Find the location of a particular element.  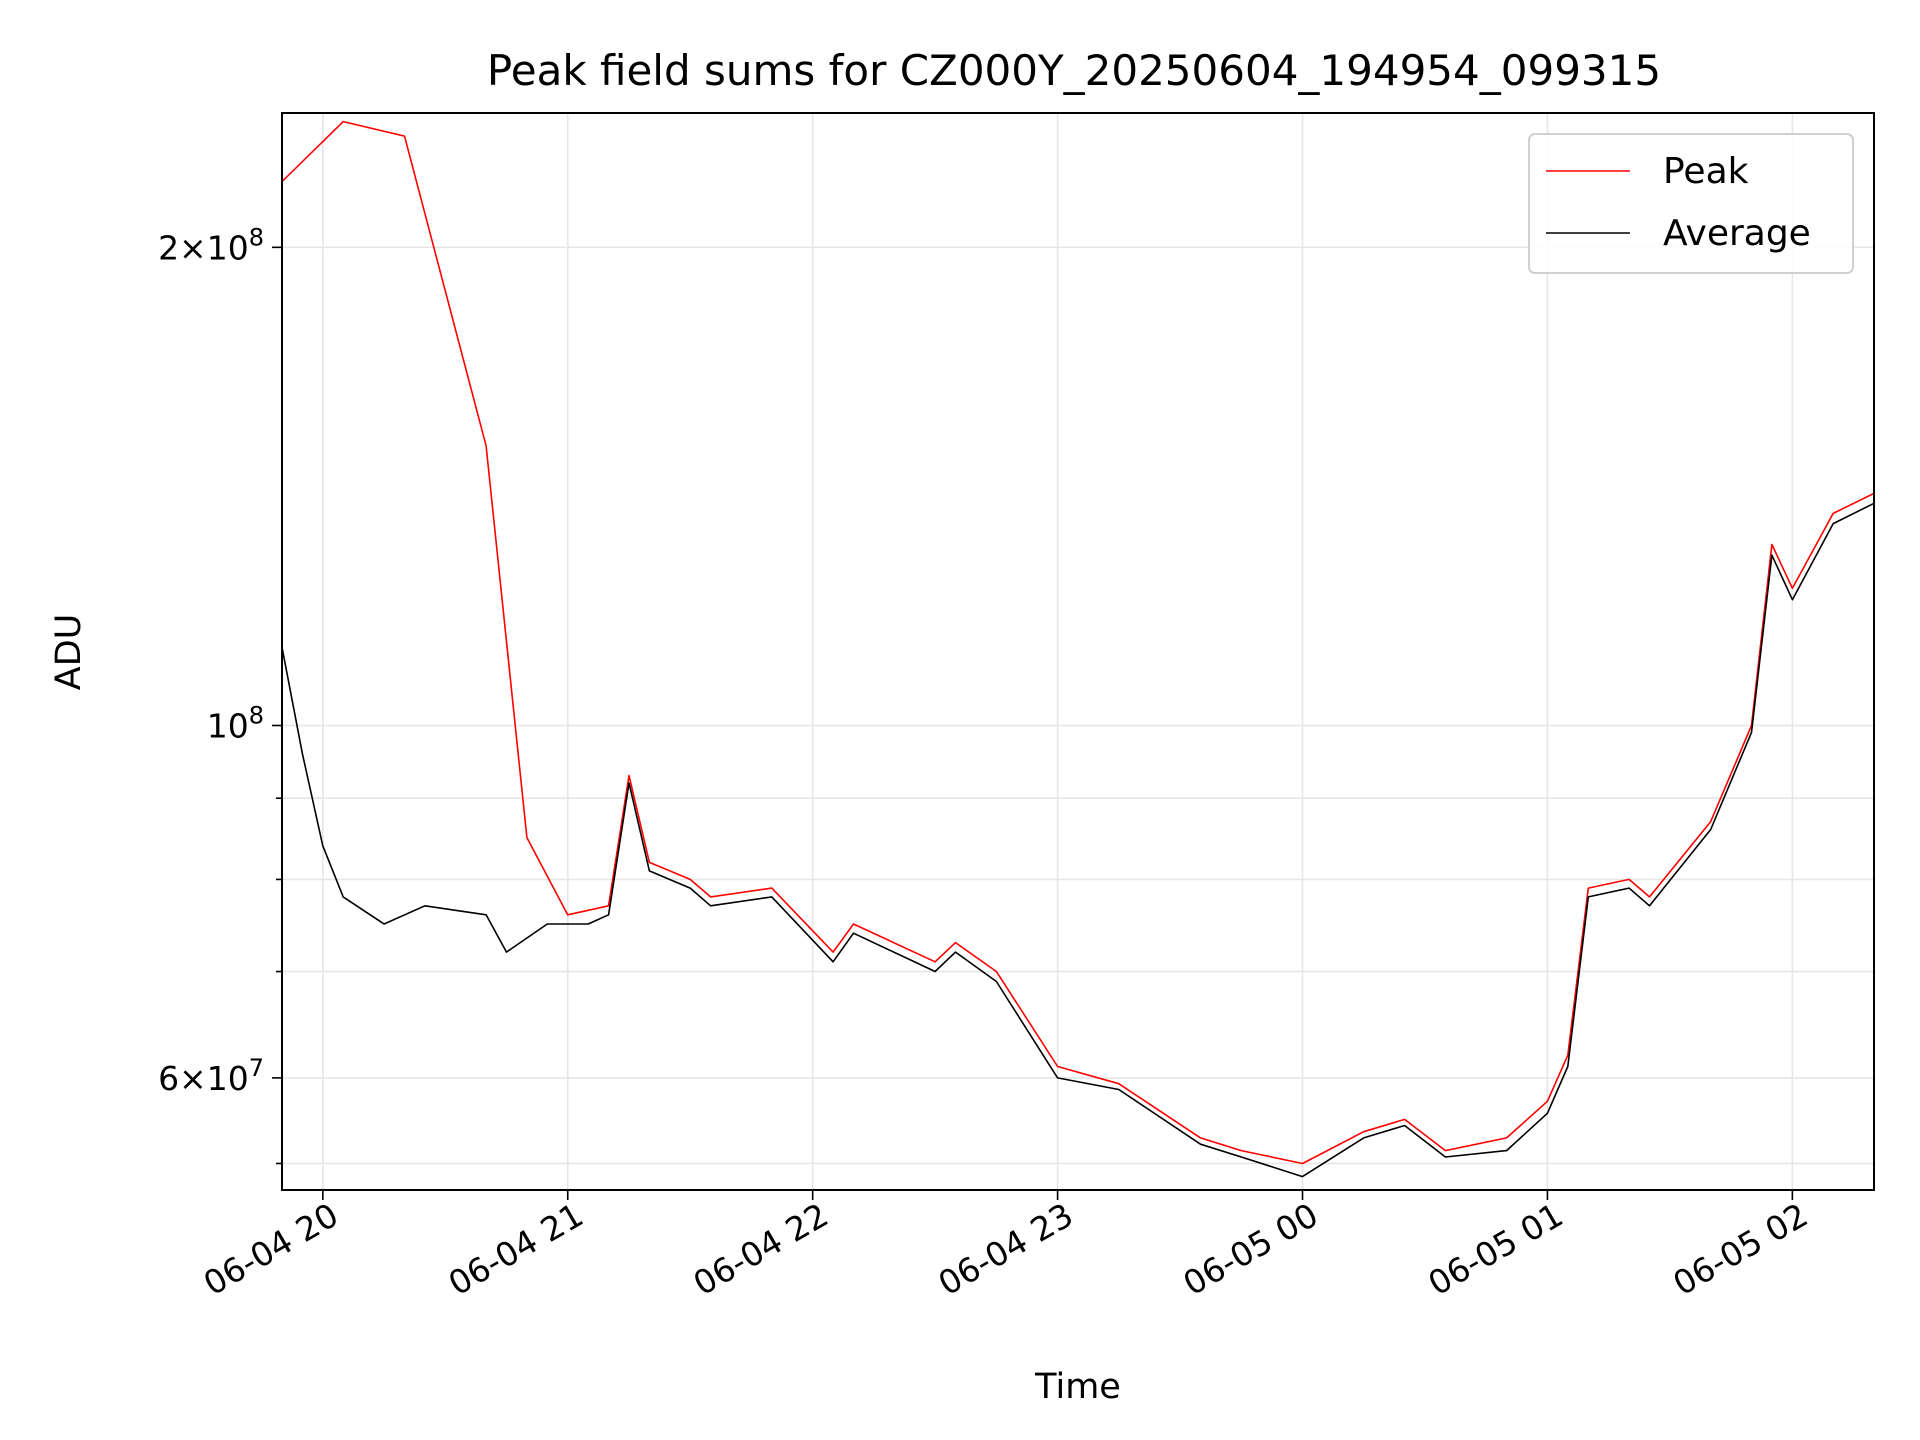

legend-box is located at coordinates (1691, 203).